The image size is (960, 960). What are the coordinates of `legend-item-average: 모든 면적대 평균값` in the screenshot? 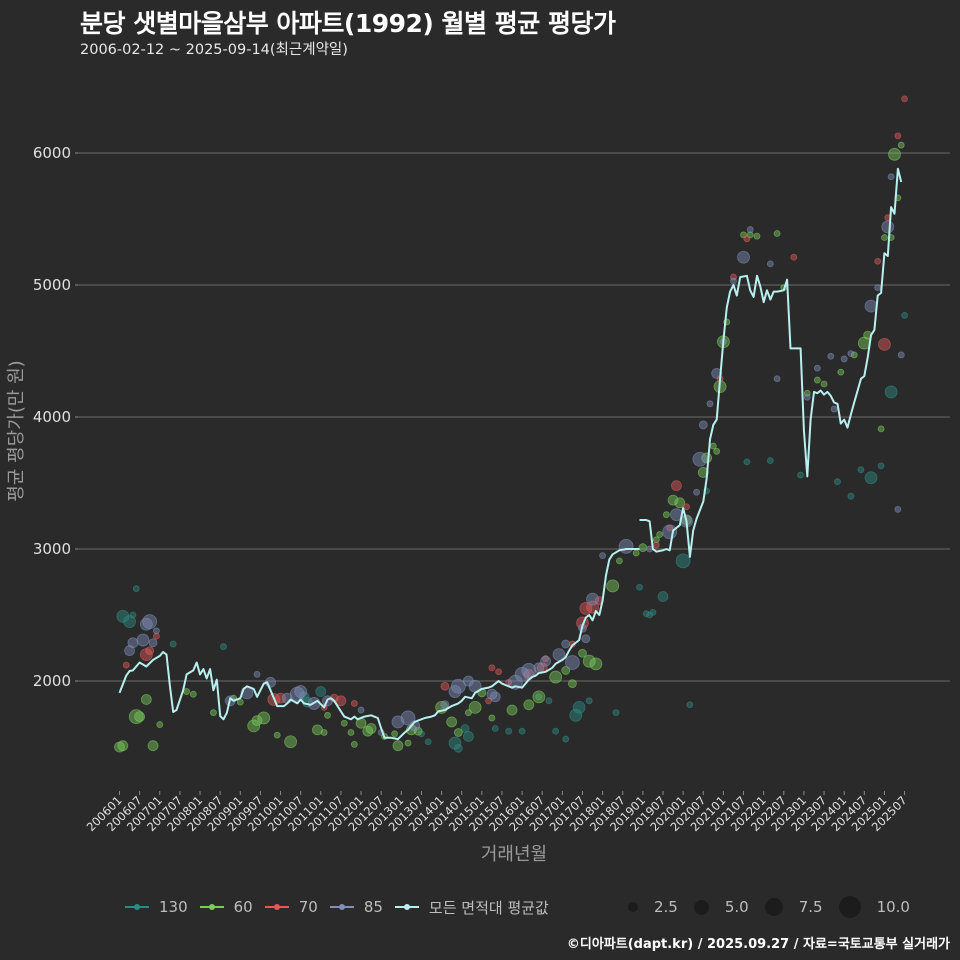 It's located at (471, 907).